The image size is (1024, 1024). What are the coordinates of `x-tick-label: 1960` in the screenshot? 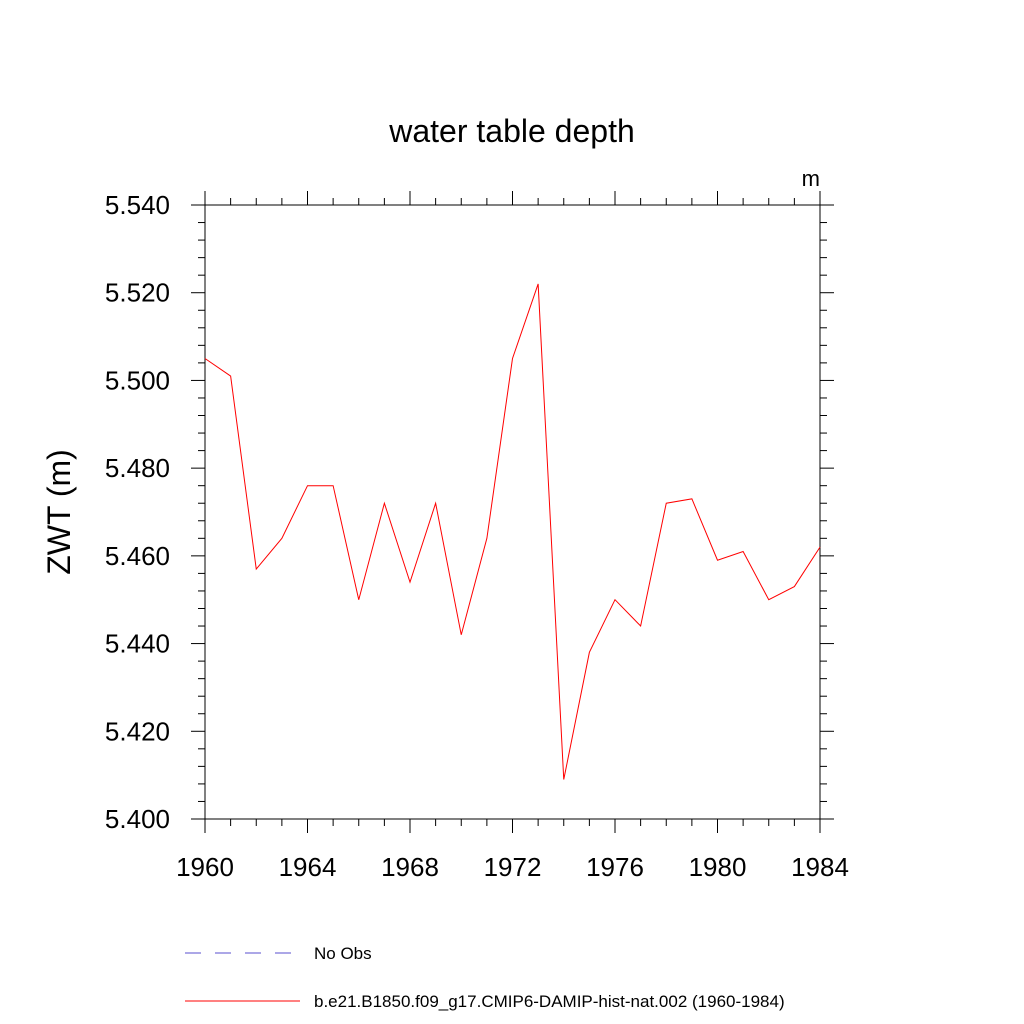 It's located at (205, 867).